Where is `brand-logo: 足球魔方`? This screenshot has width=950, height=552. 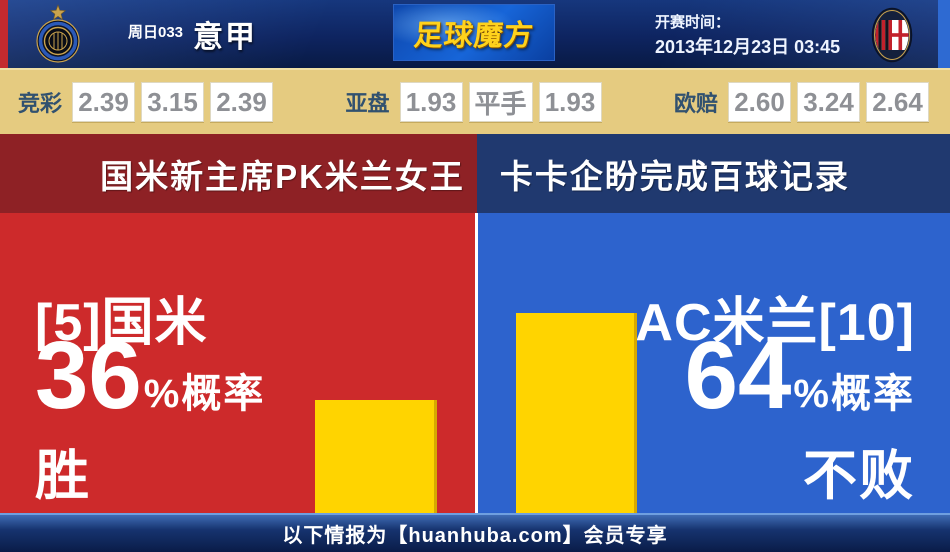 brand-logo: 足球魔方 is located at coordinates (474, 32).